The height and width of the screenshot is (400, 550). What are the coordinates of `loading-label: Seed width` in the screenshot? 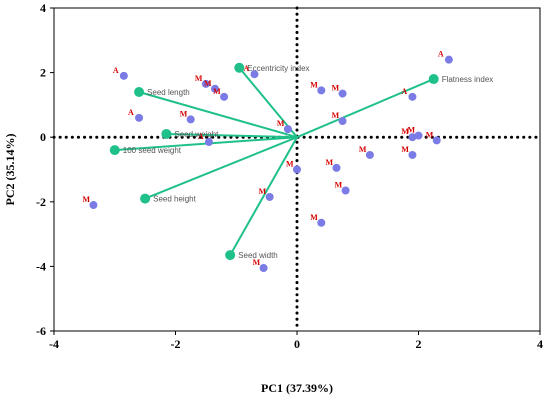 It's located at (258, 255).